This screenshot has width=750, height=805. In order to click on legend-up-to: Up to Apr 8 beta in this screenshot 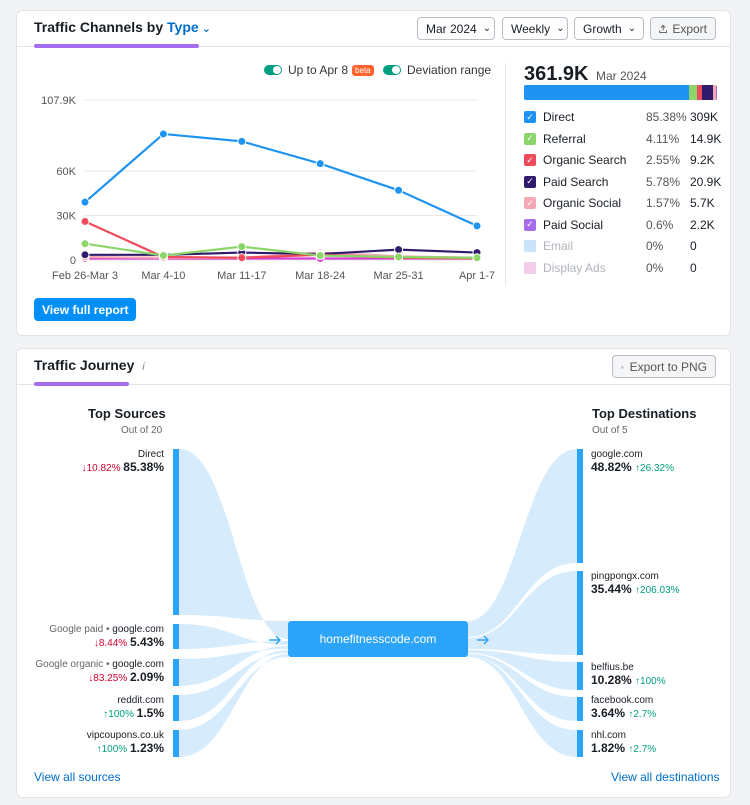, I will do `click(319, 70)`.